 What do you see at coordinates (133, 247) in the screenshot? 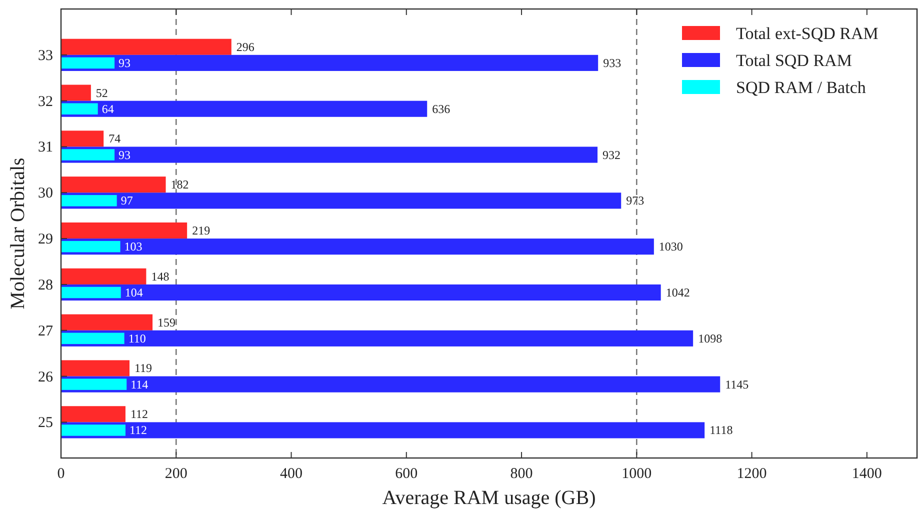
I see `data-label: 103` at bounding box center [133, 247].